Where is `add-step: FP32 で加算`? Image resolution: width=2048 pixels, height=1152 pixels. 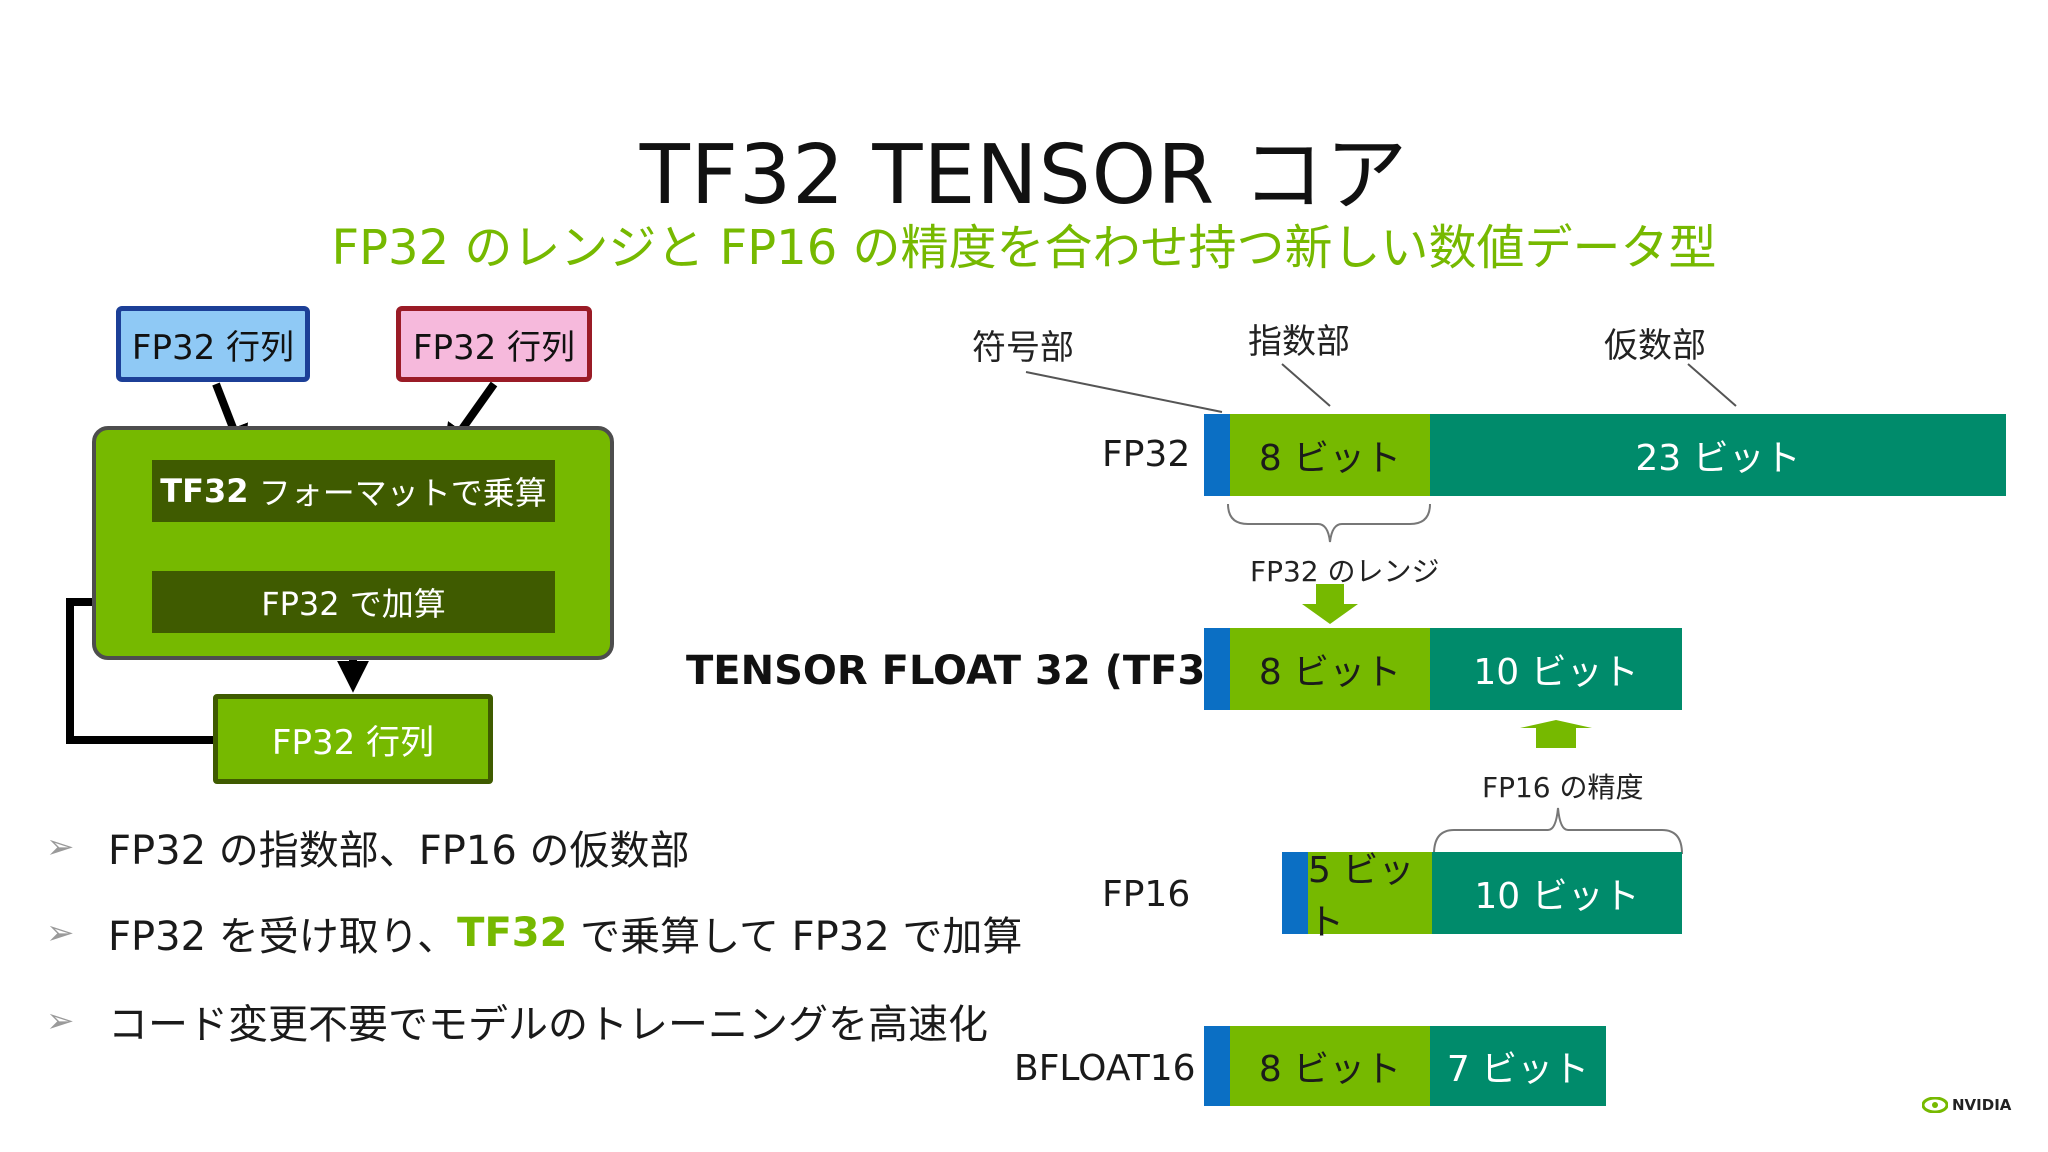 add-step: FP32 で加算 is located at coordinates (353, 602).